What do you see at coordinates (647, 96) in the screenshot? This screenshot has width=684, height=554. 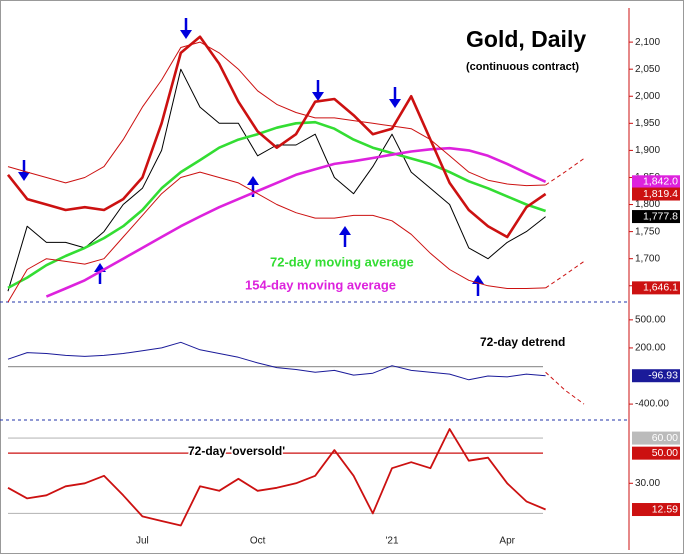 I see `y-tick-label: 2,000` at bounding box center [647, 96].